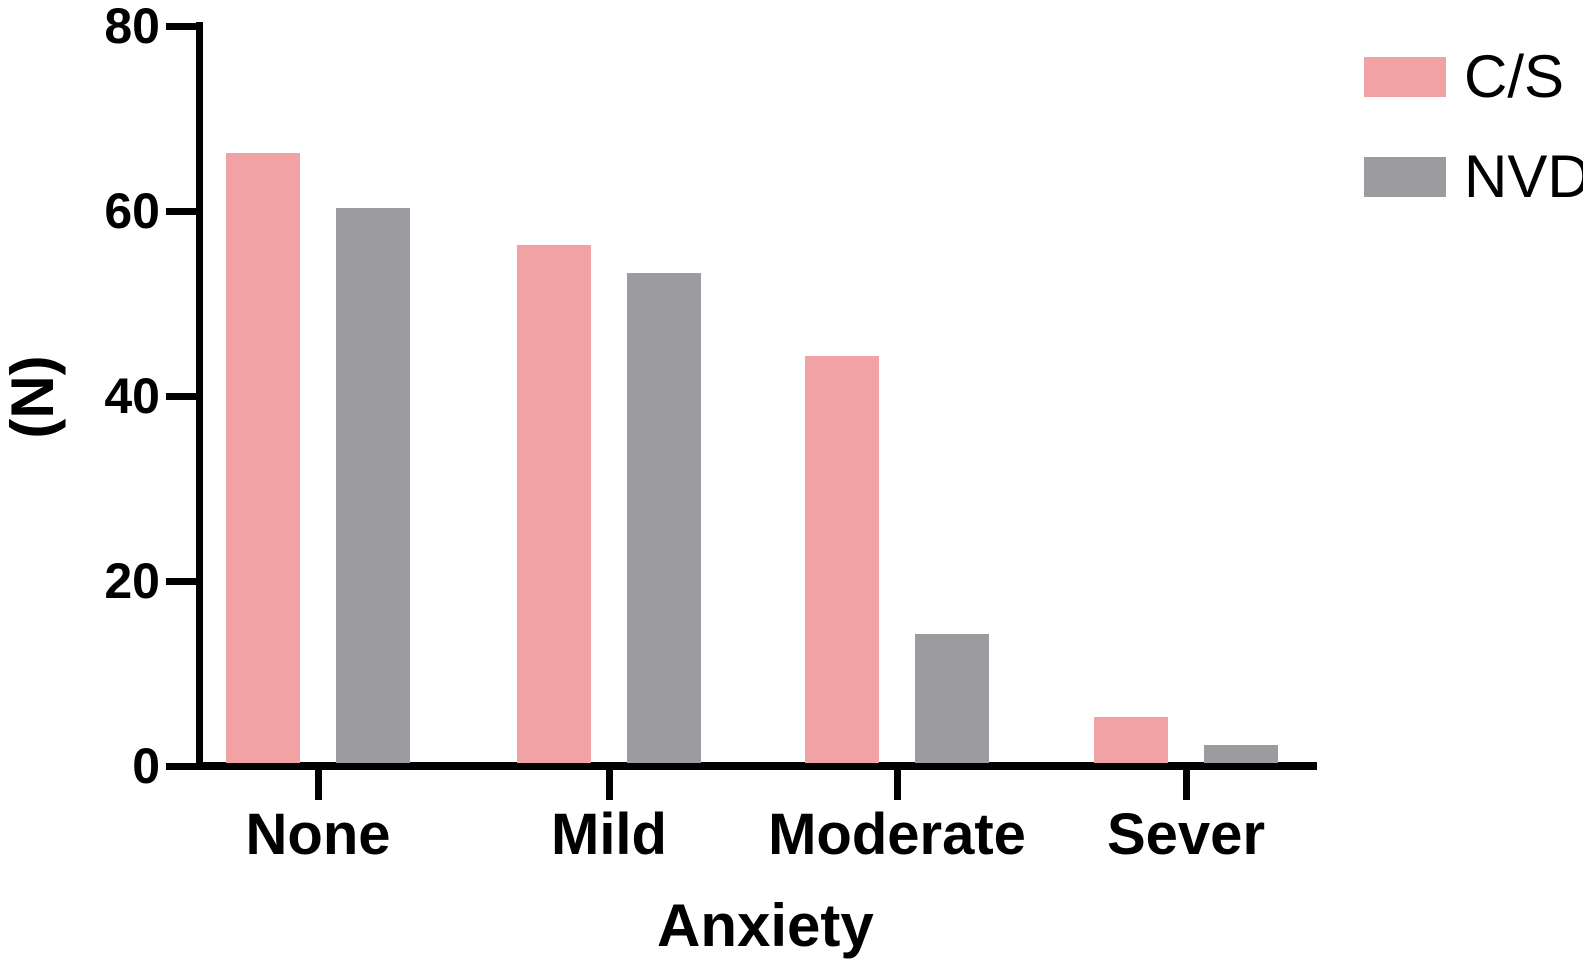  Describe the element at coordinates (318, 834) in the screenshot. I see `x-tick-label-none: None` at that location.